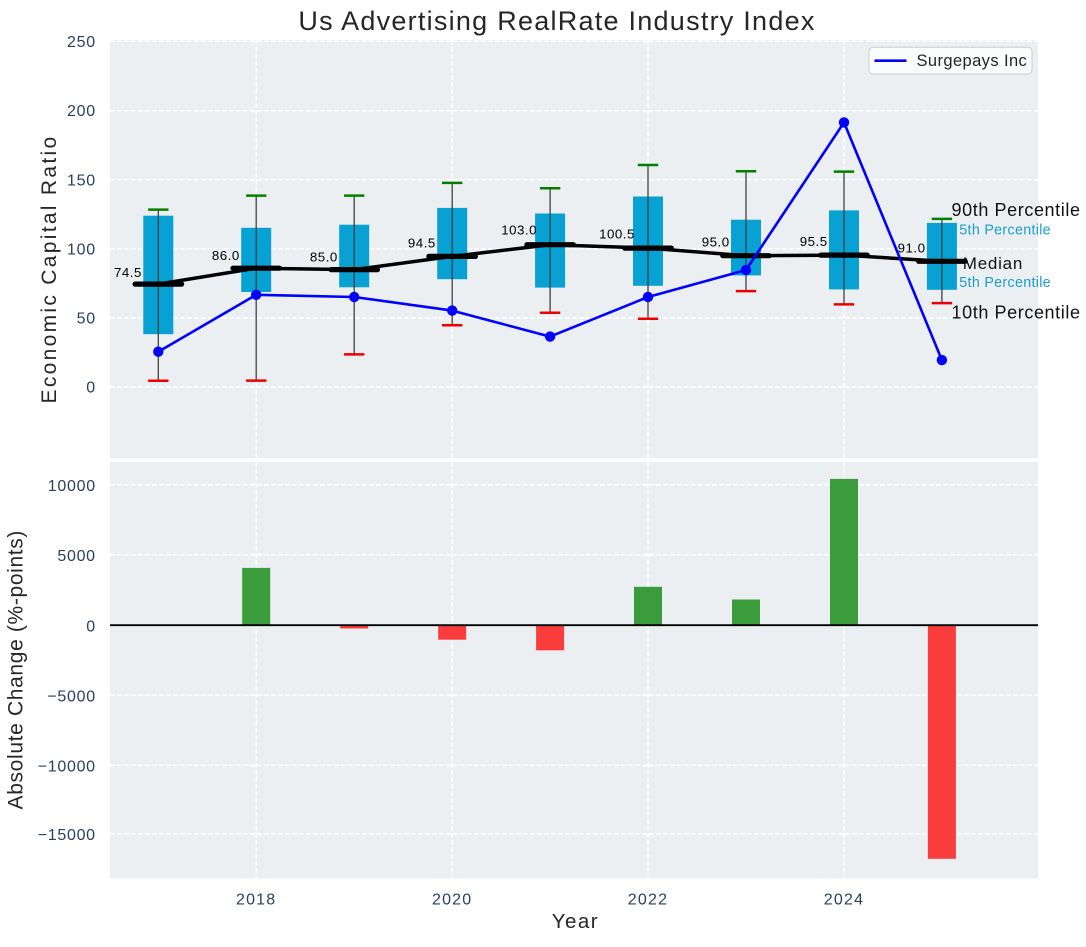 This screenshot has height=947, width=1086. I want to click on svg-text: Surgepays Inc, so click(972, 61).